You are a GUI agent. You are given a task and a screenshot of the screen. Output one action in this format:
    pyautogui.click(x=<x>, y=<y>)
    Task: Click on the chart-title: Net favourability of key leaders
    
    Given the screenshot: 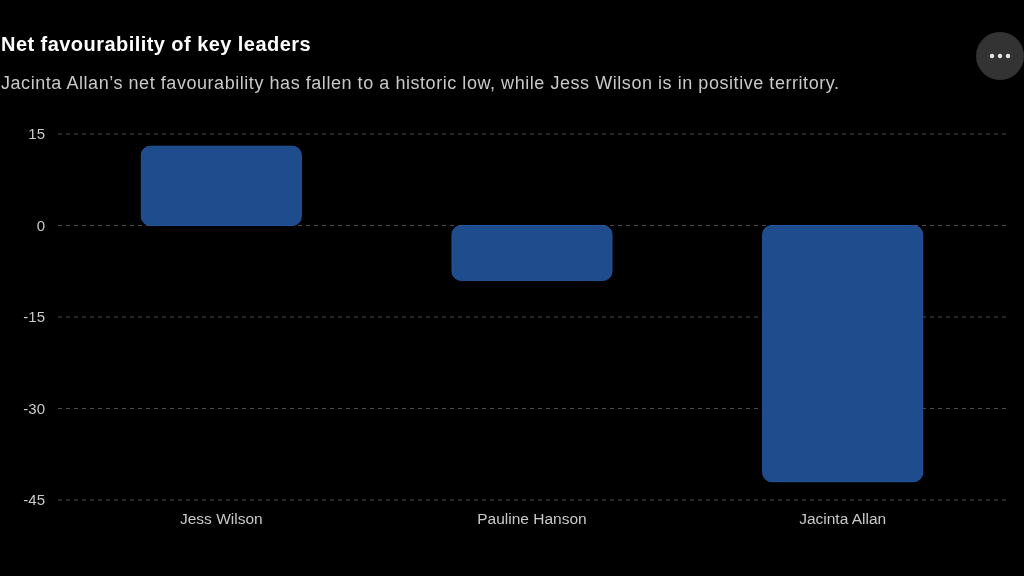 What is the action you would take?
    pyautogui.click(x=156, y=44)
    